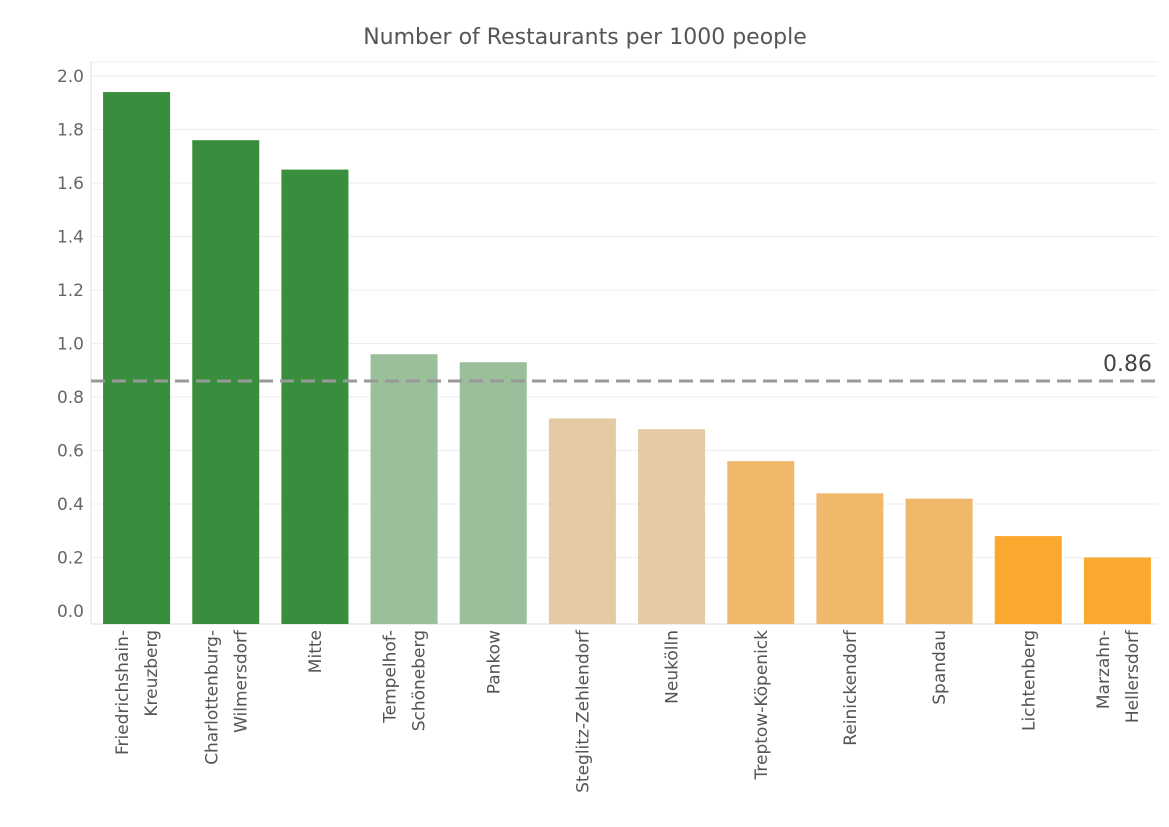  I want to click on x-tick-label: Reinickendorf, so click(851, 687).